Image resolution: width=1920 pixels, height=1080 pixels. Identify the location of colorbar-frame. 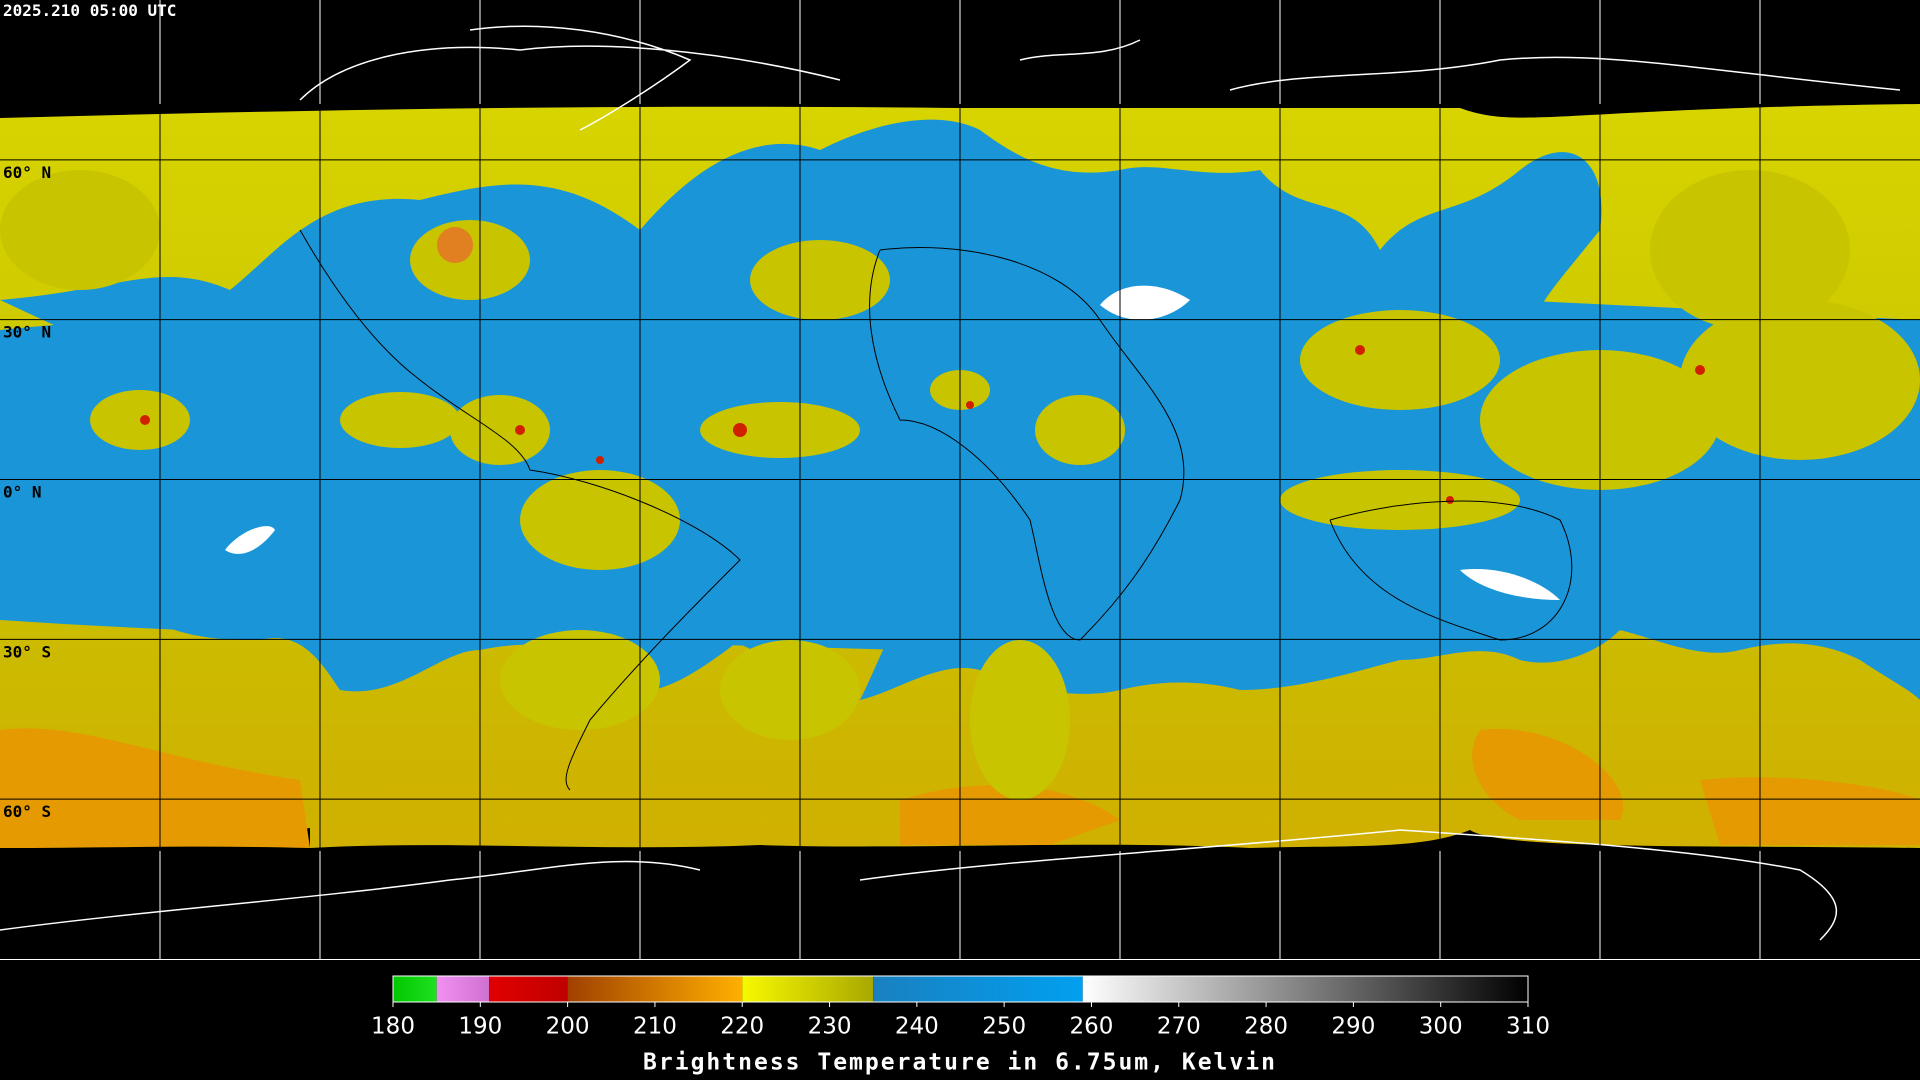
(960, 989).